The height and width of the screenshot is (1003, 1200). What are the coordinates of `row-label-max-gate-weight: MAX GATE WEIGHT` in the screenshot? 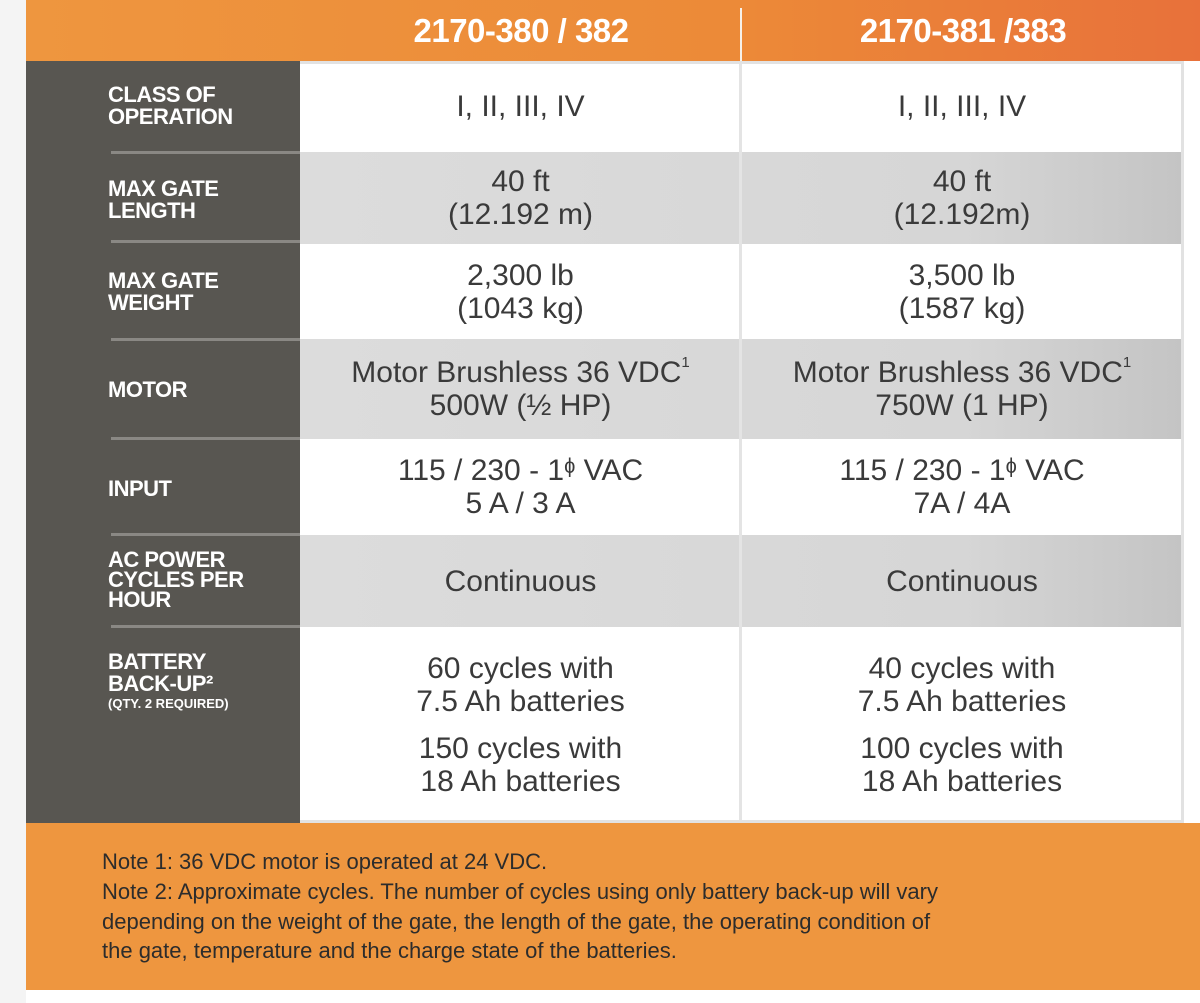 It's located at (163, 291).